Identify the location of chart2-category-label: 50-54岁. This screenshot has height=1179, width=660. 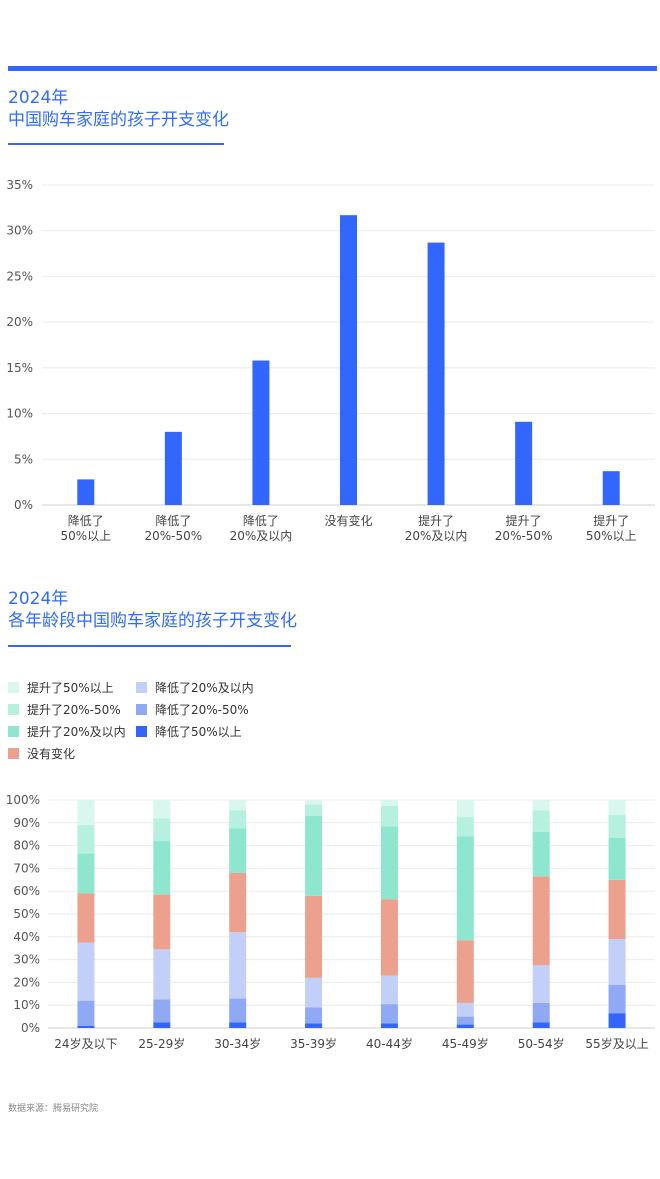
(541, 1043).